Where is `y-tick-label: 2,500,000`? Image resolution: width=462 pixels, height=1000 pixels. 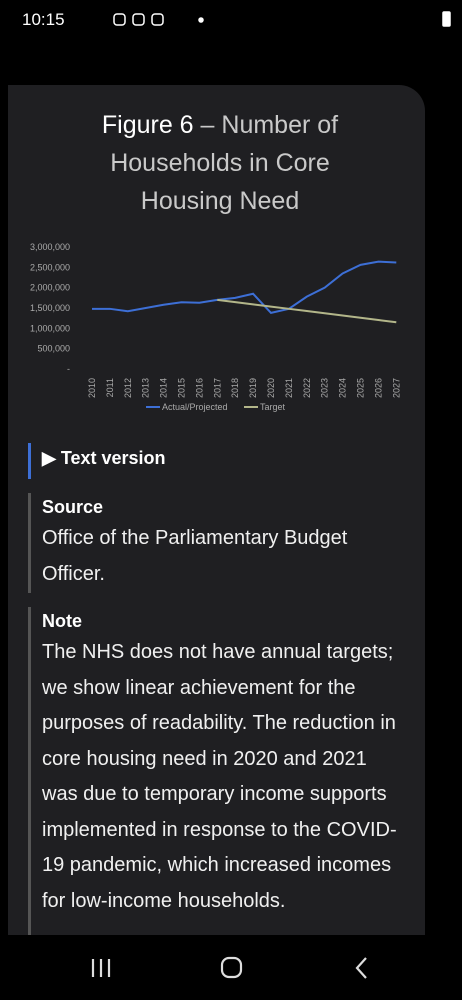
y-tick-label: 2,500,000 is located at coordinates (50, 267).